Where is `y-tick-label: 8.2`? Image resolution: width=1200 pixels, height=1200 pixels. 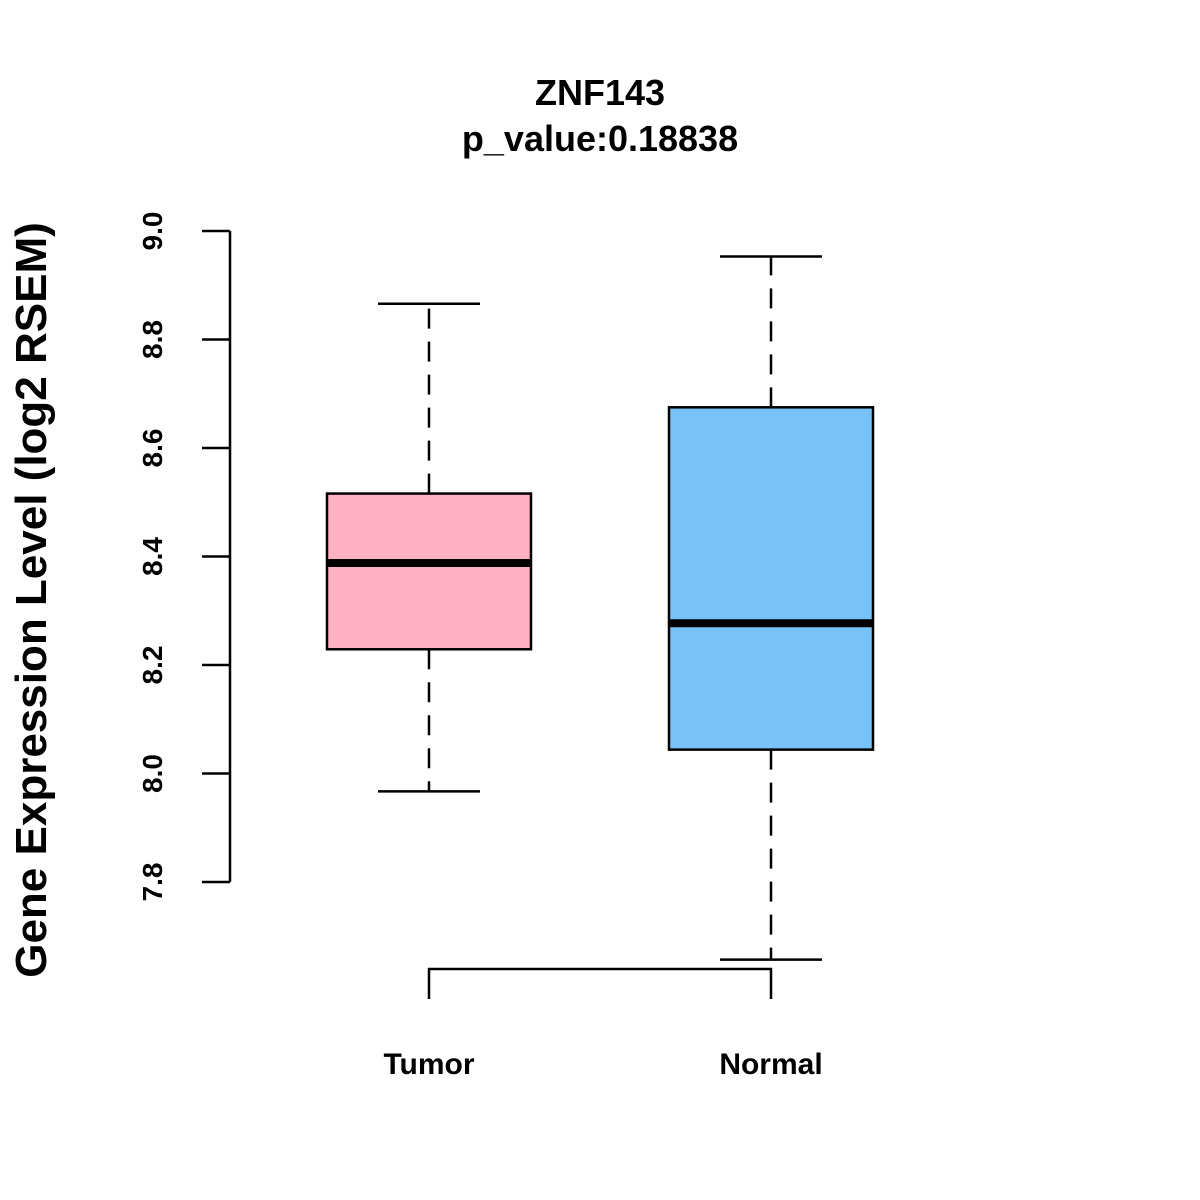 y-tick-label: 8.2 is located at coordinates (152, 665).